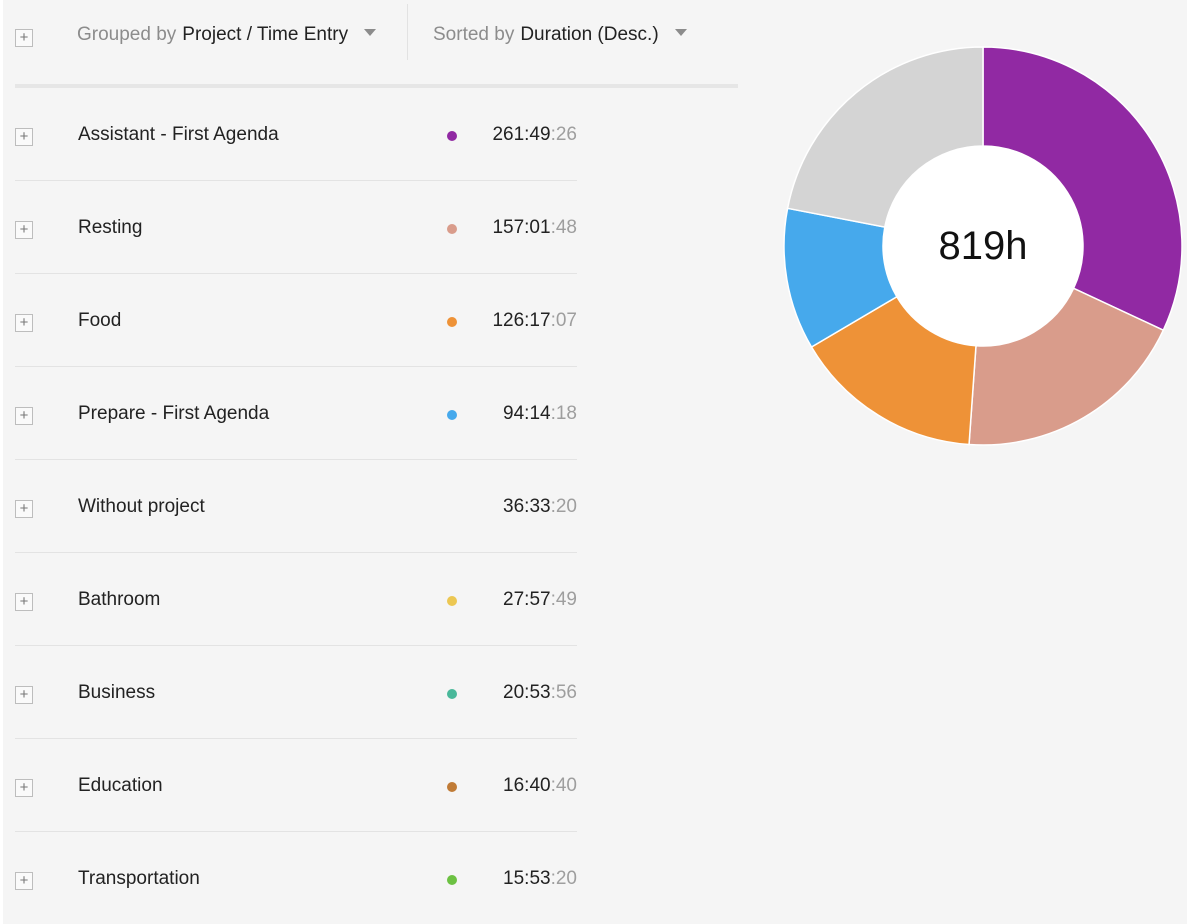 This screenshot has height=924, width=1200. What do you see at coordinates (110, 227) in the screenshot?
I see `project-name: Resting` at bounding box center [110, 227].